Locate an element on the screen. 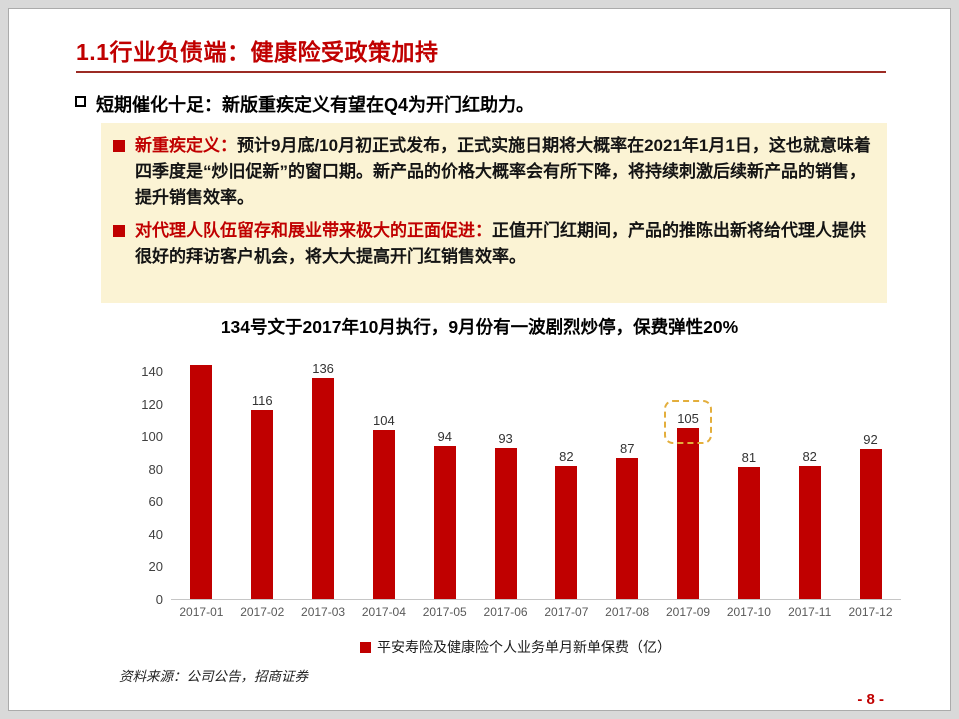  bar-value-label: 136 is located at coordinates (323, 368).